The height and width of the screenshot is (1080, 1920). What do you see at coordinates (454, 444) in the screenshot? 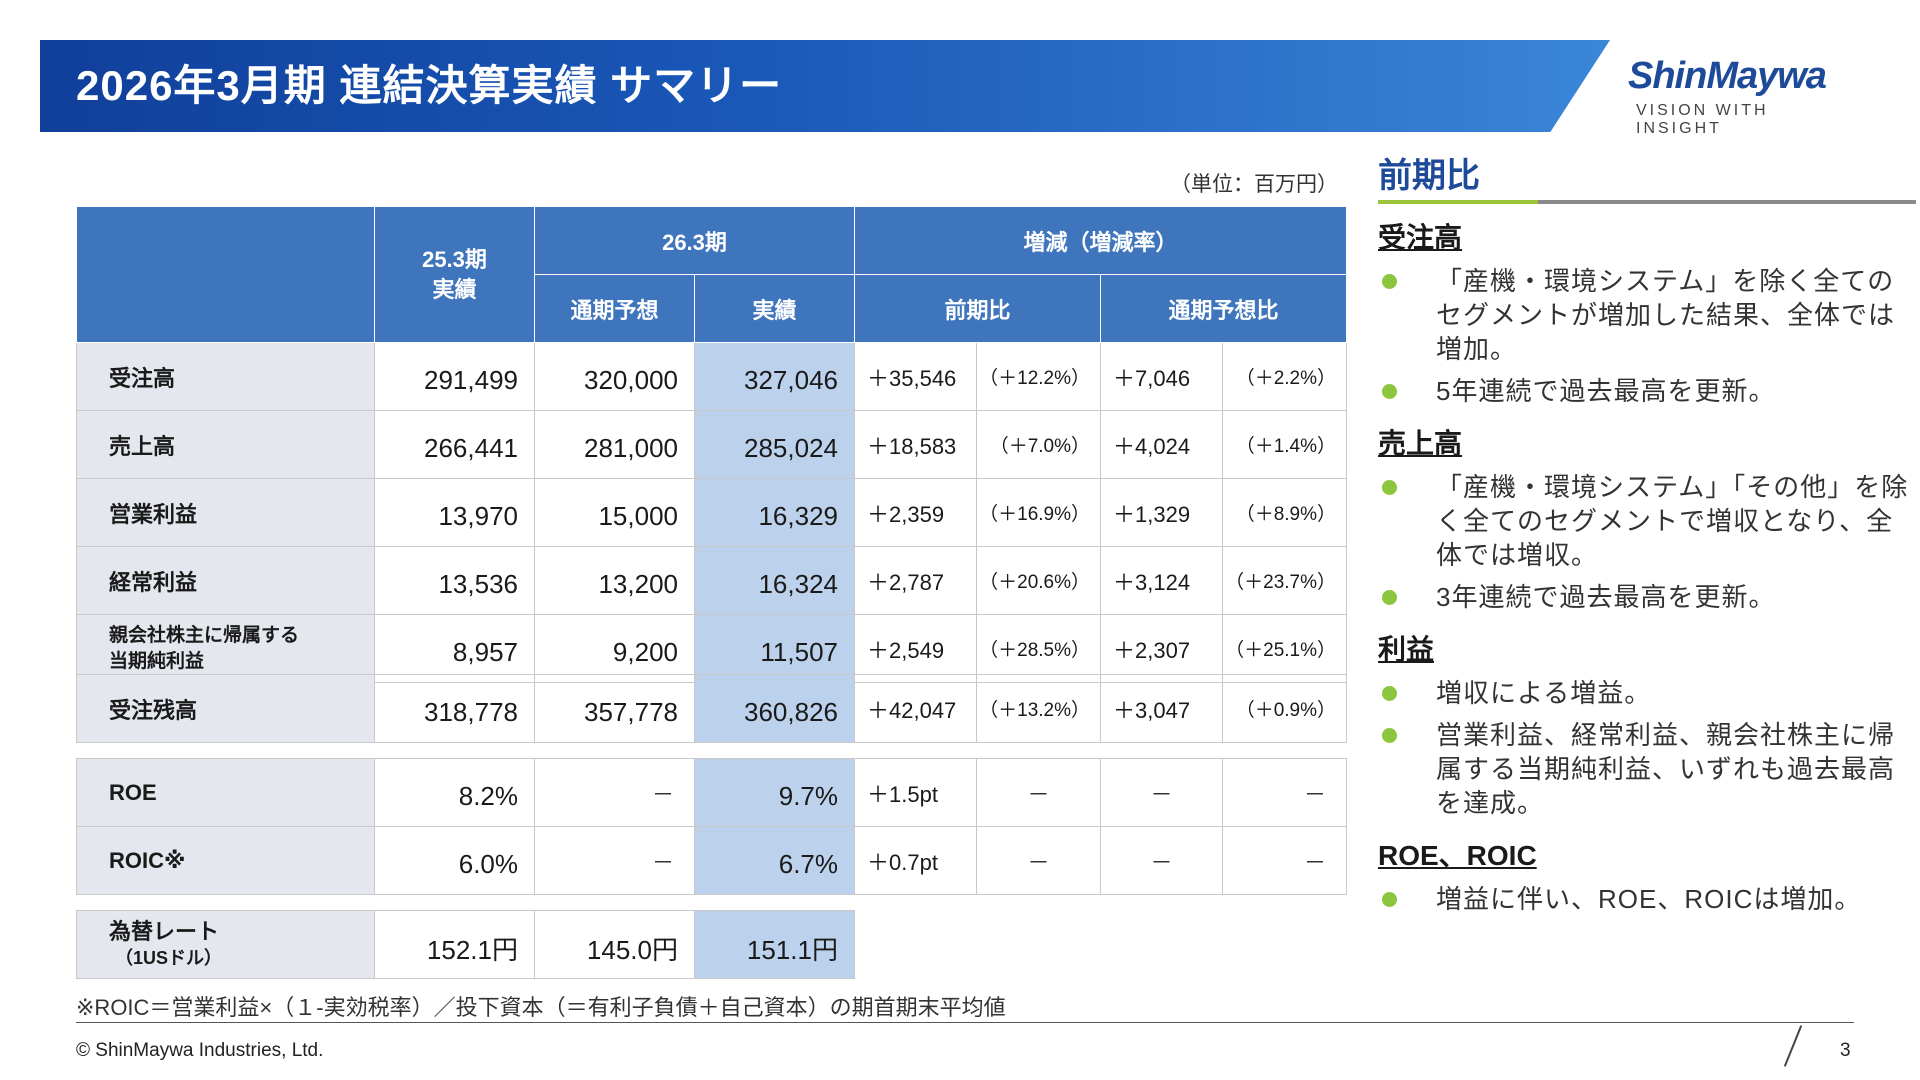
I see `cell-prev: 266,441` at bounding box center [454, 444].